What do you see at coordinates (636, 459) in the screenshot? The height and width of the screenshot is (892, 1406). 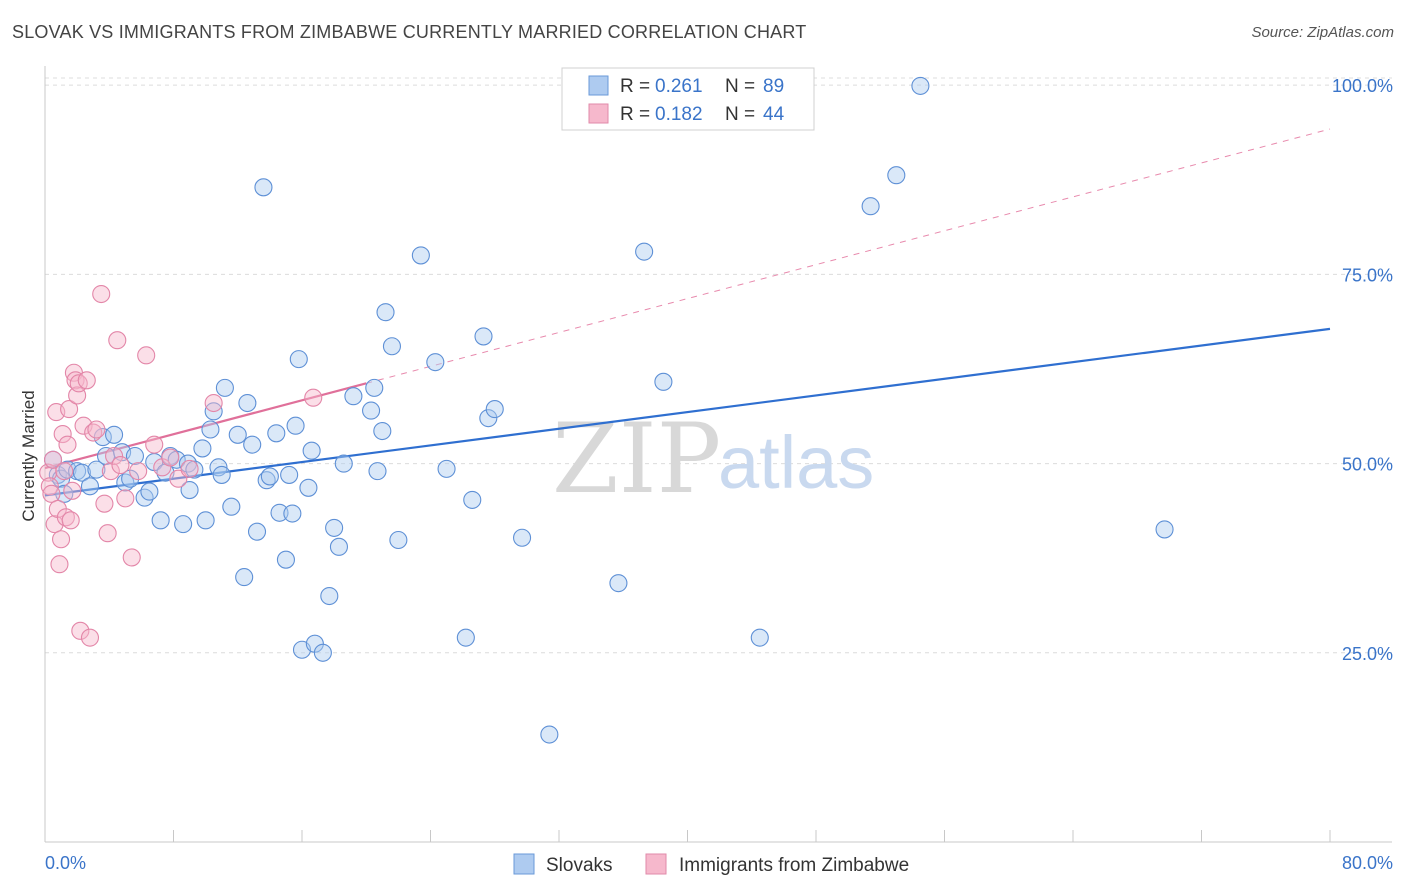 I see `watermark-zip: ZIP` at bounding box center [636, 459].